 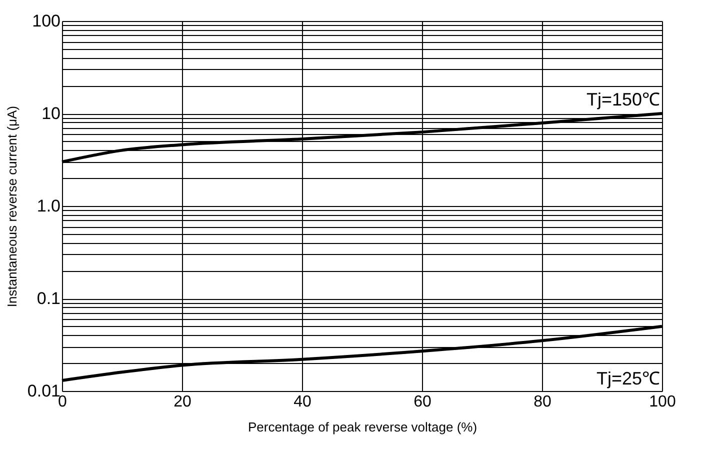 What do you see at coordinates (46, 21) in the screenshot?
I see `y-tick-label: 100` at bounding box center [46, 21].